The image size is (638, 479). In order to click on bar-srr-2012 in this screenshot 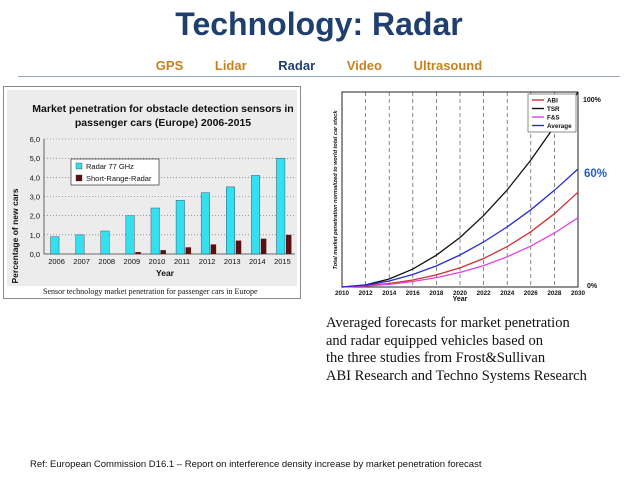, I will do `click(213, 249)`.